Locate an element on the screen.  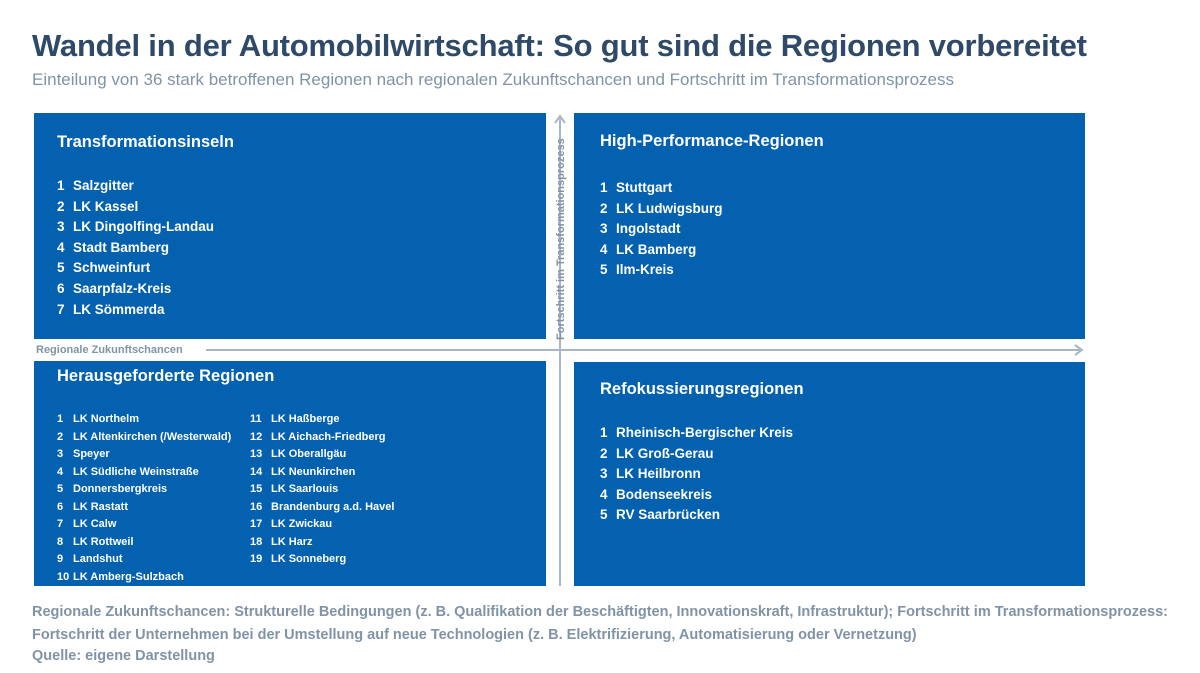
item-name: LK Sömmerda is located at coordinates (119, 309).